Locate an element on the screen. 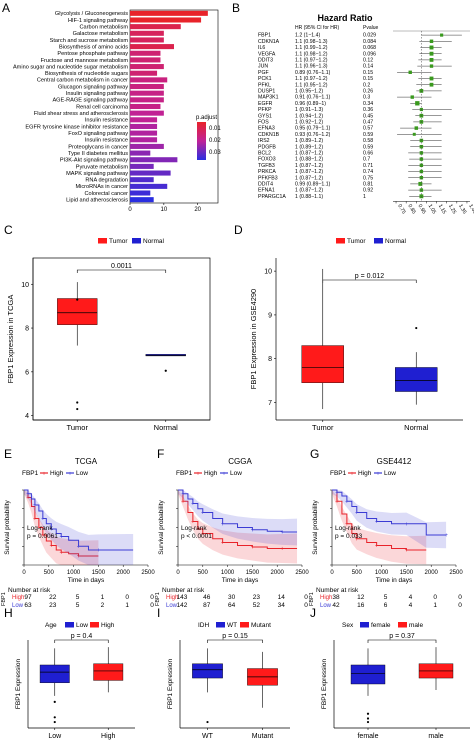  y-axis-label: FBP1 Expression is located at coordinates (18, 684).